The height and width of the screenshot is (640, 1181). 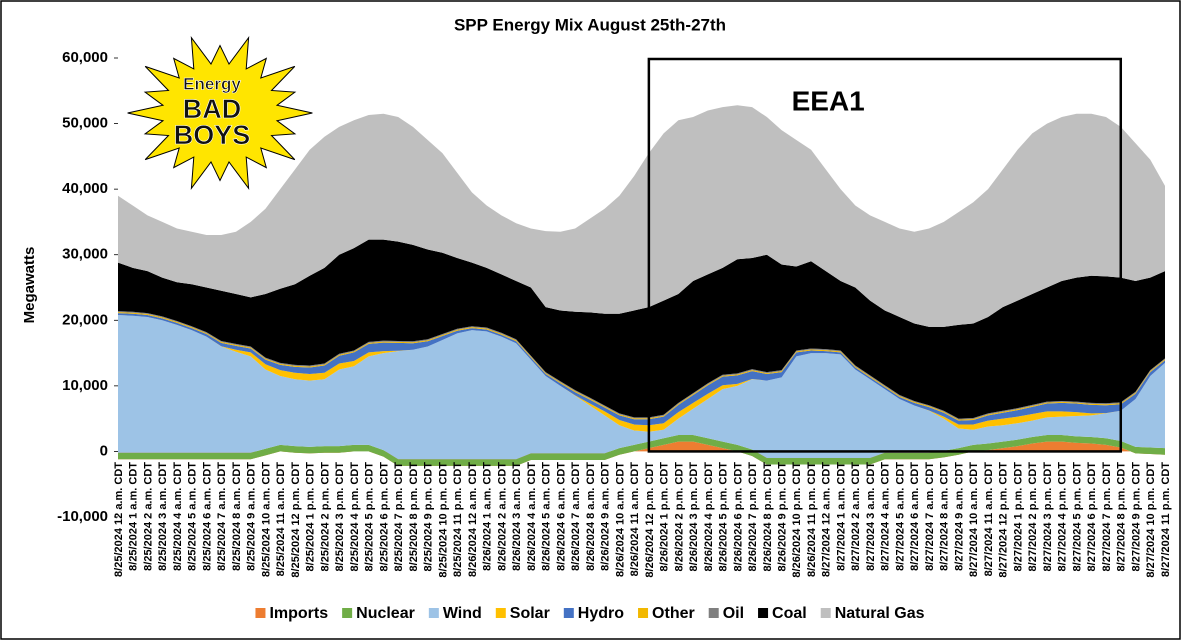 What do you see at coordinates (1122, 517) in the screenshot?
I see `x-tick-label: 8/27/2024 8 p.m. CDT` at bounding box center [1122, 517].